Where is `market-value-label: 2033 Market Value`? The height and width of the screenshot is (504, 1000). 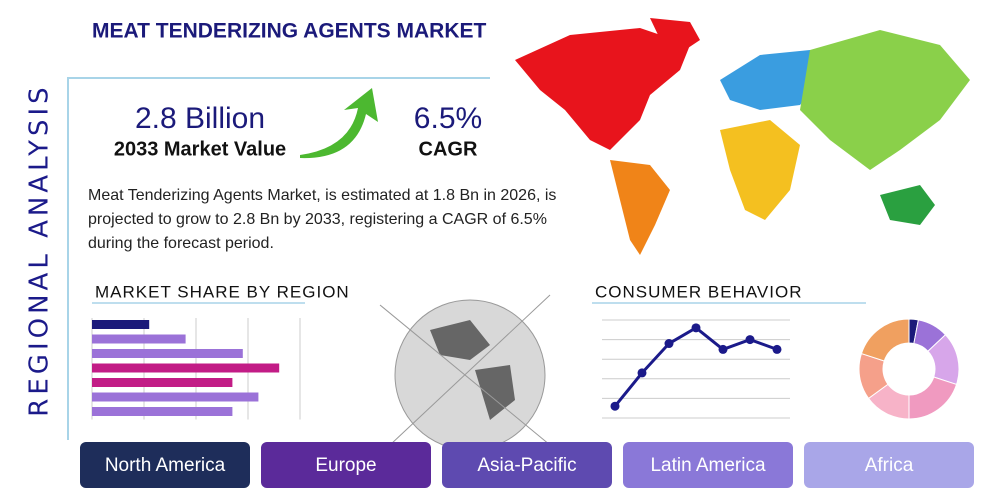
market-value-label: 2033 Market Value is located at coordinates (200, 149).